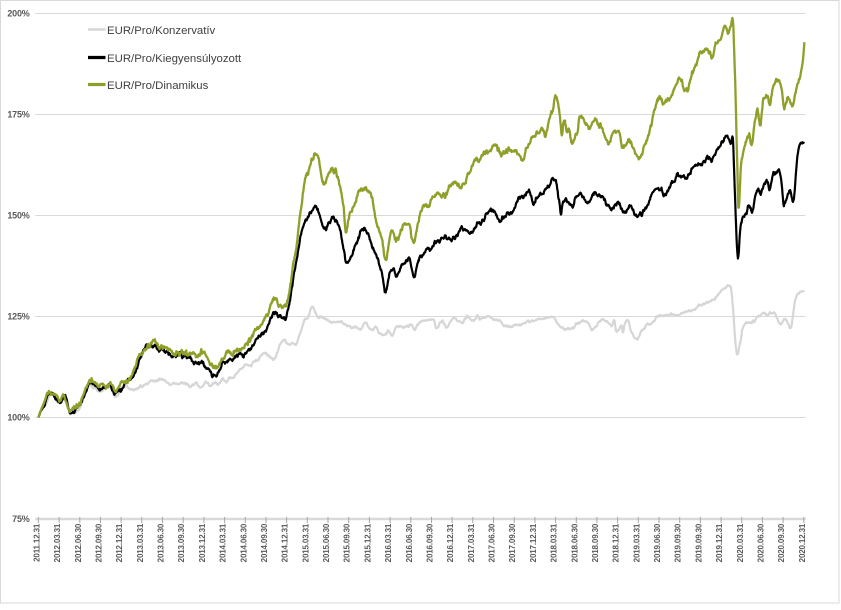 This screenshot has width=841, height=610. I want to click on svg-text: 2017.09.30, so click(512, 542).